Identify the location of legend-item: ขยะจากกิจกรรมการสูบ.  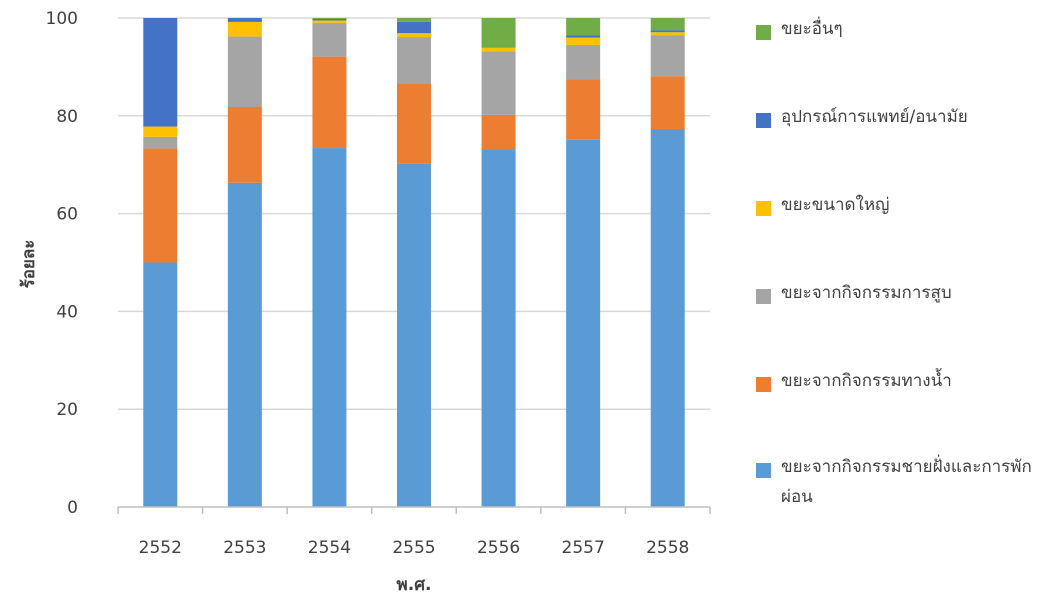
(898, 295).